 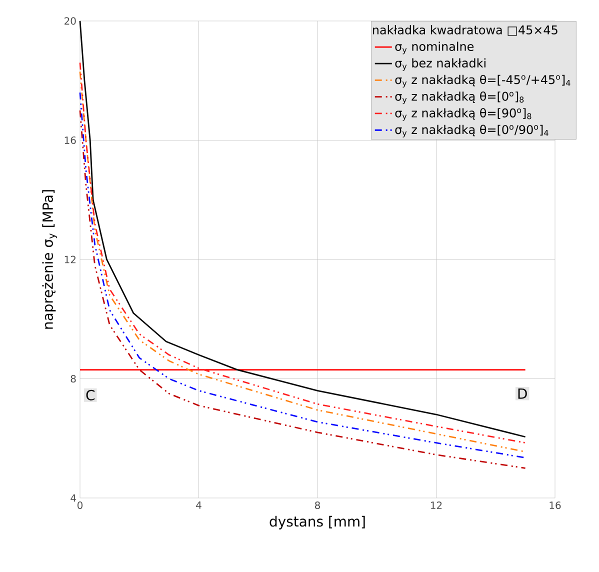 I want to click on legend-label: σ$_{y}$ z nakładką θ=[0$^{o}$]$_{8}$, so click(x=459, y=97).